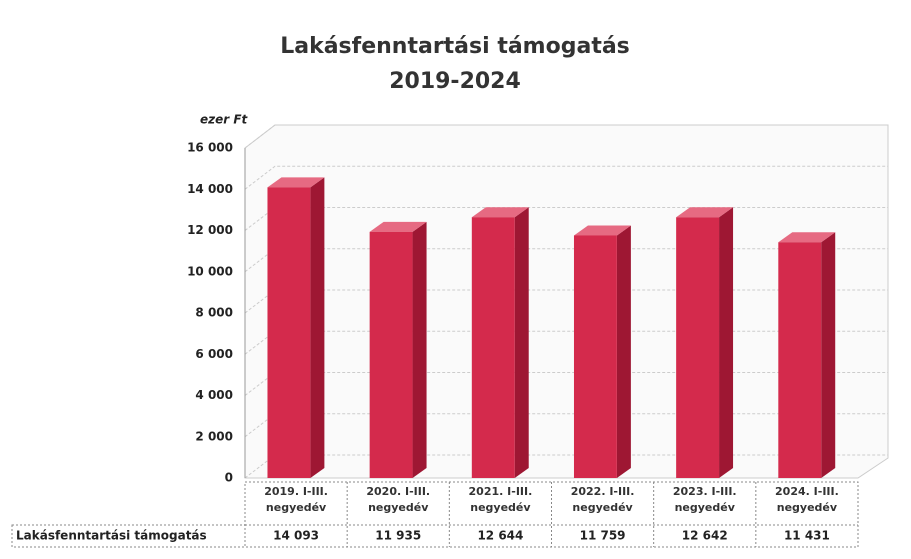 The width and height of the screenshot is (911, 559). I want to click on x-tick-label-box: 2019. I-III. negyedév, so click(296, 499).